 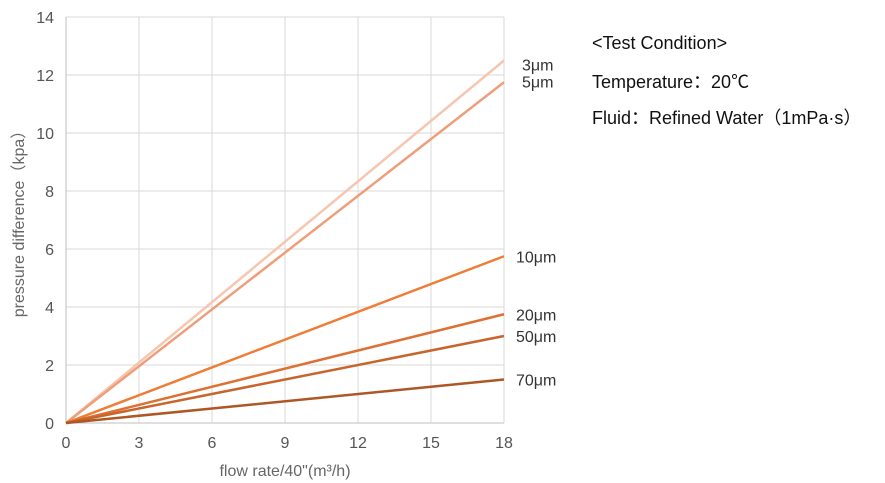 I want to click on y-tick-label: 0, so click(x=49, y=424).